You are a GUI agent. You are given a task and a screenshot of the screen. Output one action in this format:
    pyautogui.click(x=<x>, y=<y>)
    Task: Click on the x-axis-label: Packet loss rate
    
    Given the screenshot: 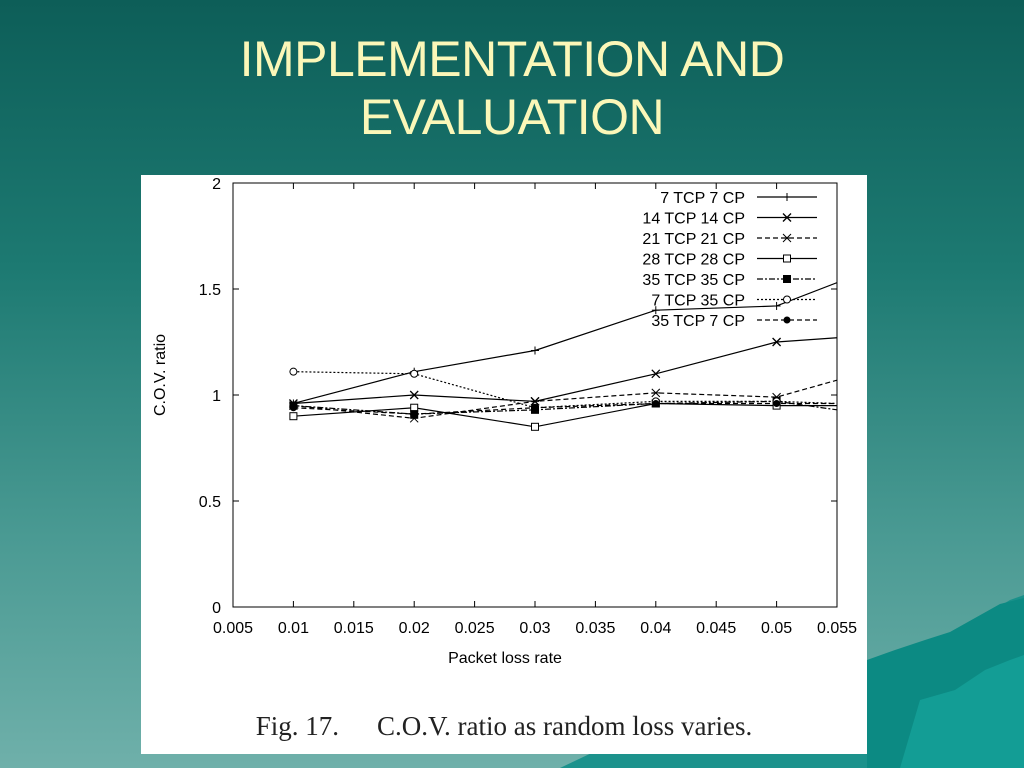 What is the action you would take?
    pyautogui.click(x=505, y=658)
    